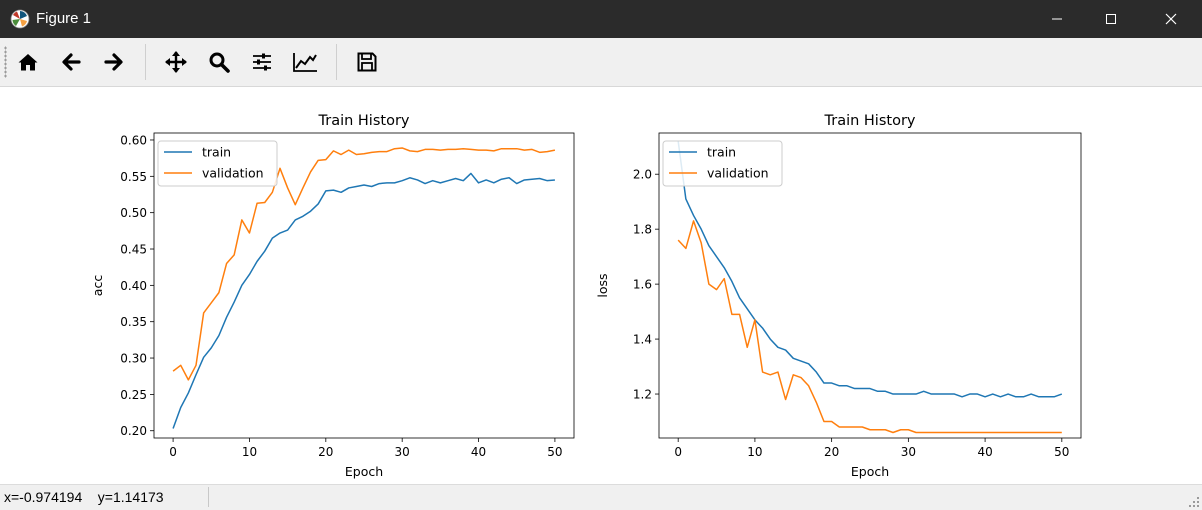 This screenshot has height=510, width=1202. What do you see at coordinates (133, 395) in the screenshot?
I see `y-tick-label: 0.25` at bounding box center [133, 395].